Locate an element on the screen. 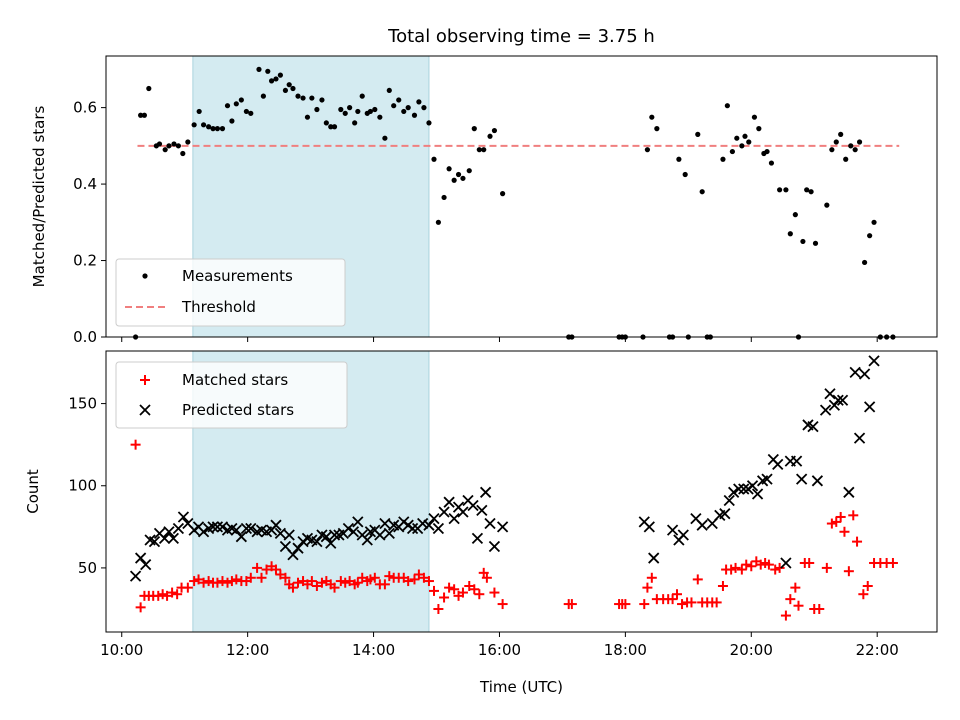 This screenshot has width=960, height=720. bottom-y-ticks: 50 100 150 is located at coordinates (87, 486).